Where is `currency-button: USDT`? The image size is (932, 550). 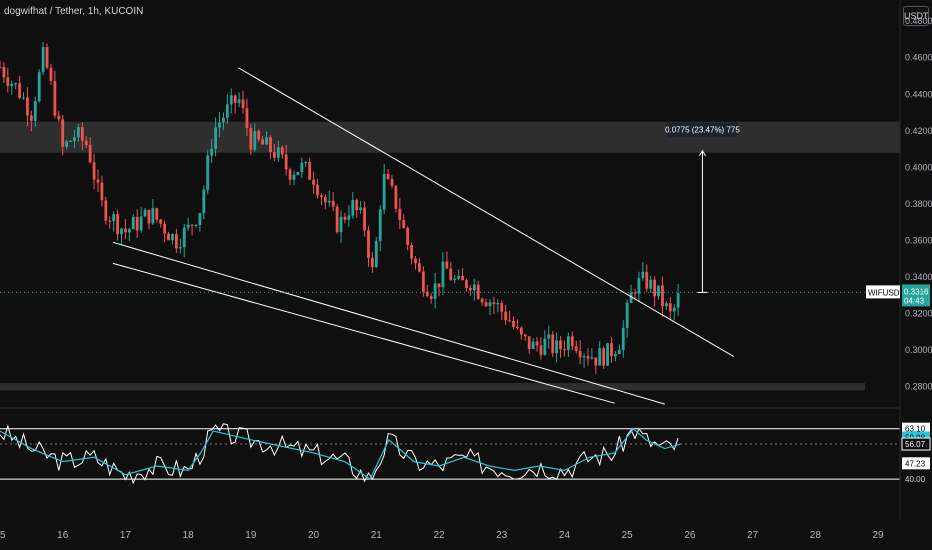 currency-button: USDT is located at coordinates (916, 16).